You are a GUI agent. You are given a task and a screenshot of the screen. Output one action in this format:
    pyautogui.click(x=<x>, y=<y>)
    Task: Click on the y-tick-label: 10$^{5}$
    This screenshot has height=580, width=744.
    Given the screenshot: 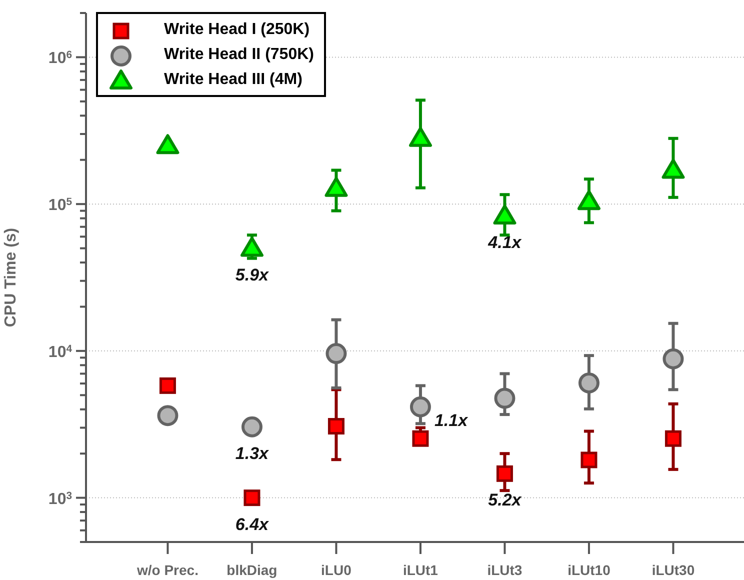 What is the action you would take?
    pyautogui.click(x=60, y=205)
    